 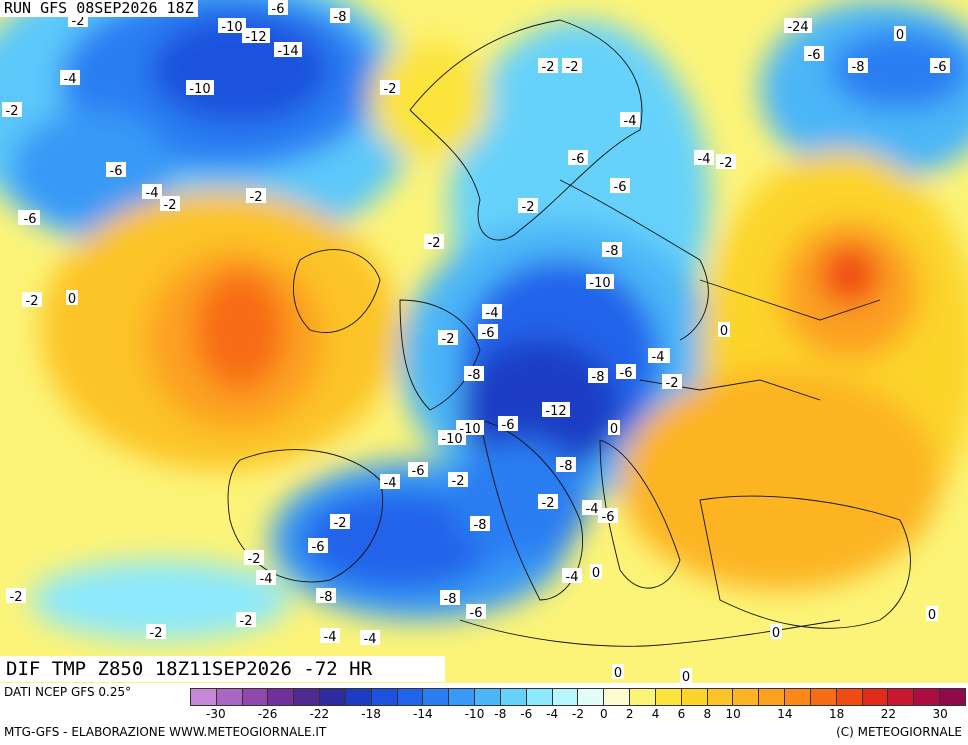 I want to click on colorbar-tick-label: -26, so click(x=267, y=714).